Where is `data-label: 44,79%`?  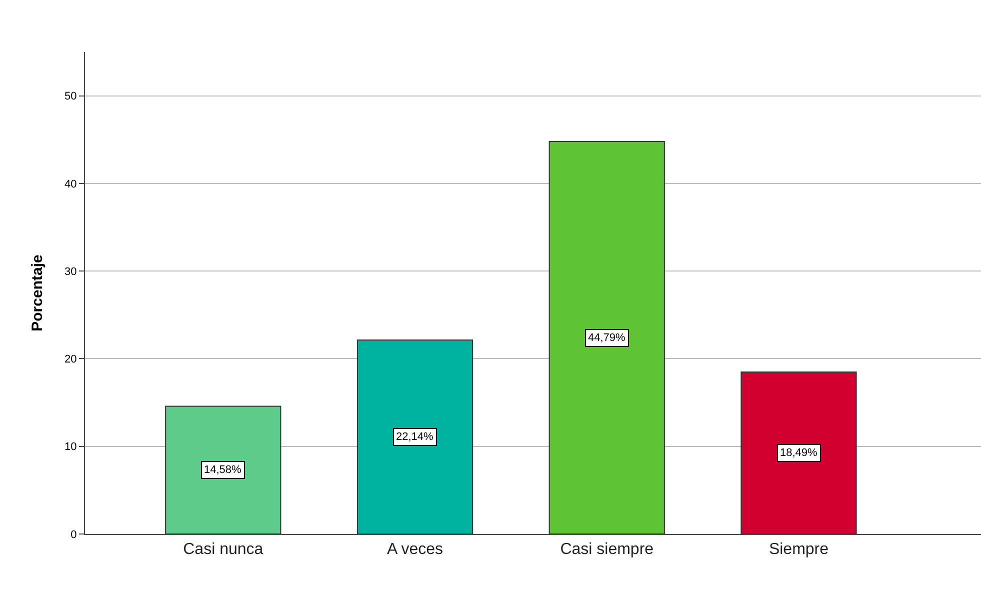 data-label: 44,79% is located at coordinates (607, 338).